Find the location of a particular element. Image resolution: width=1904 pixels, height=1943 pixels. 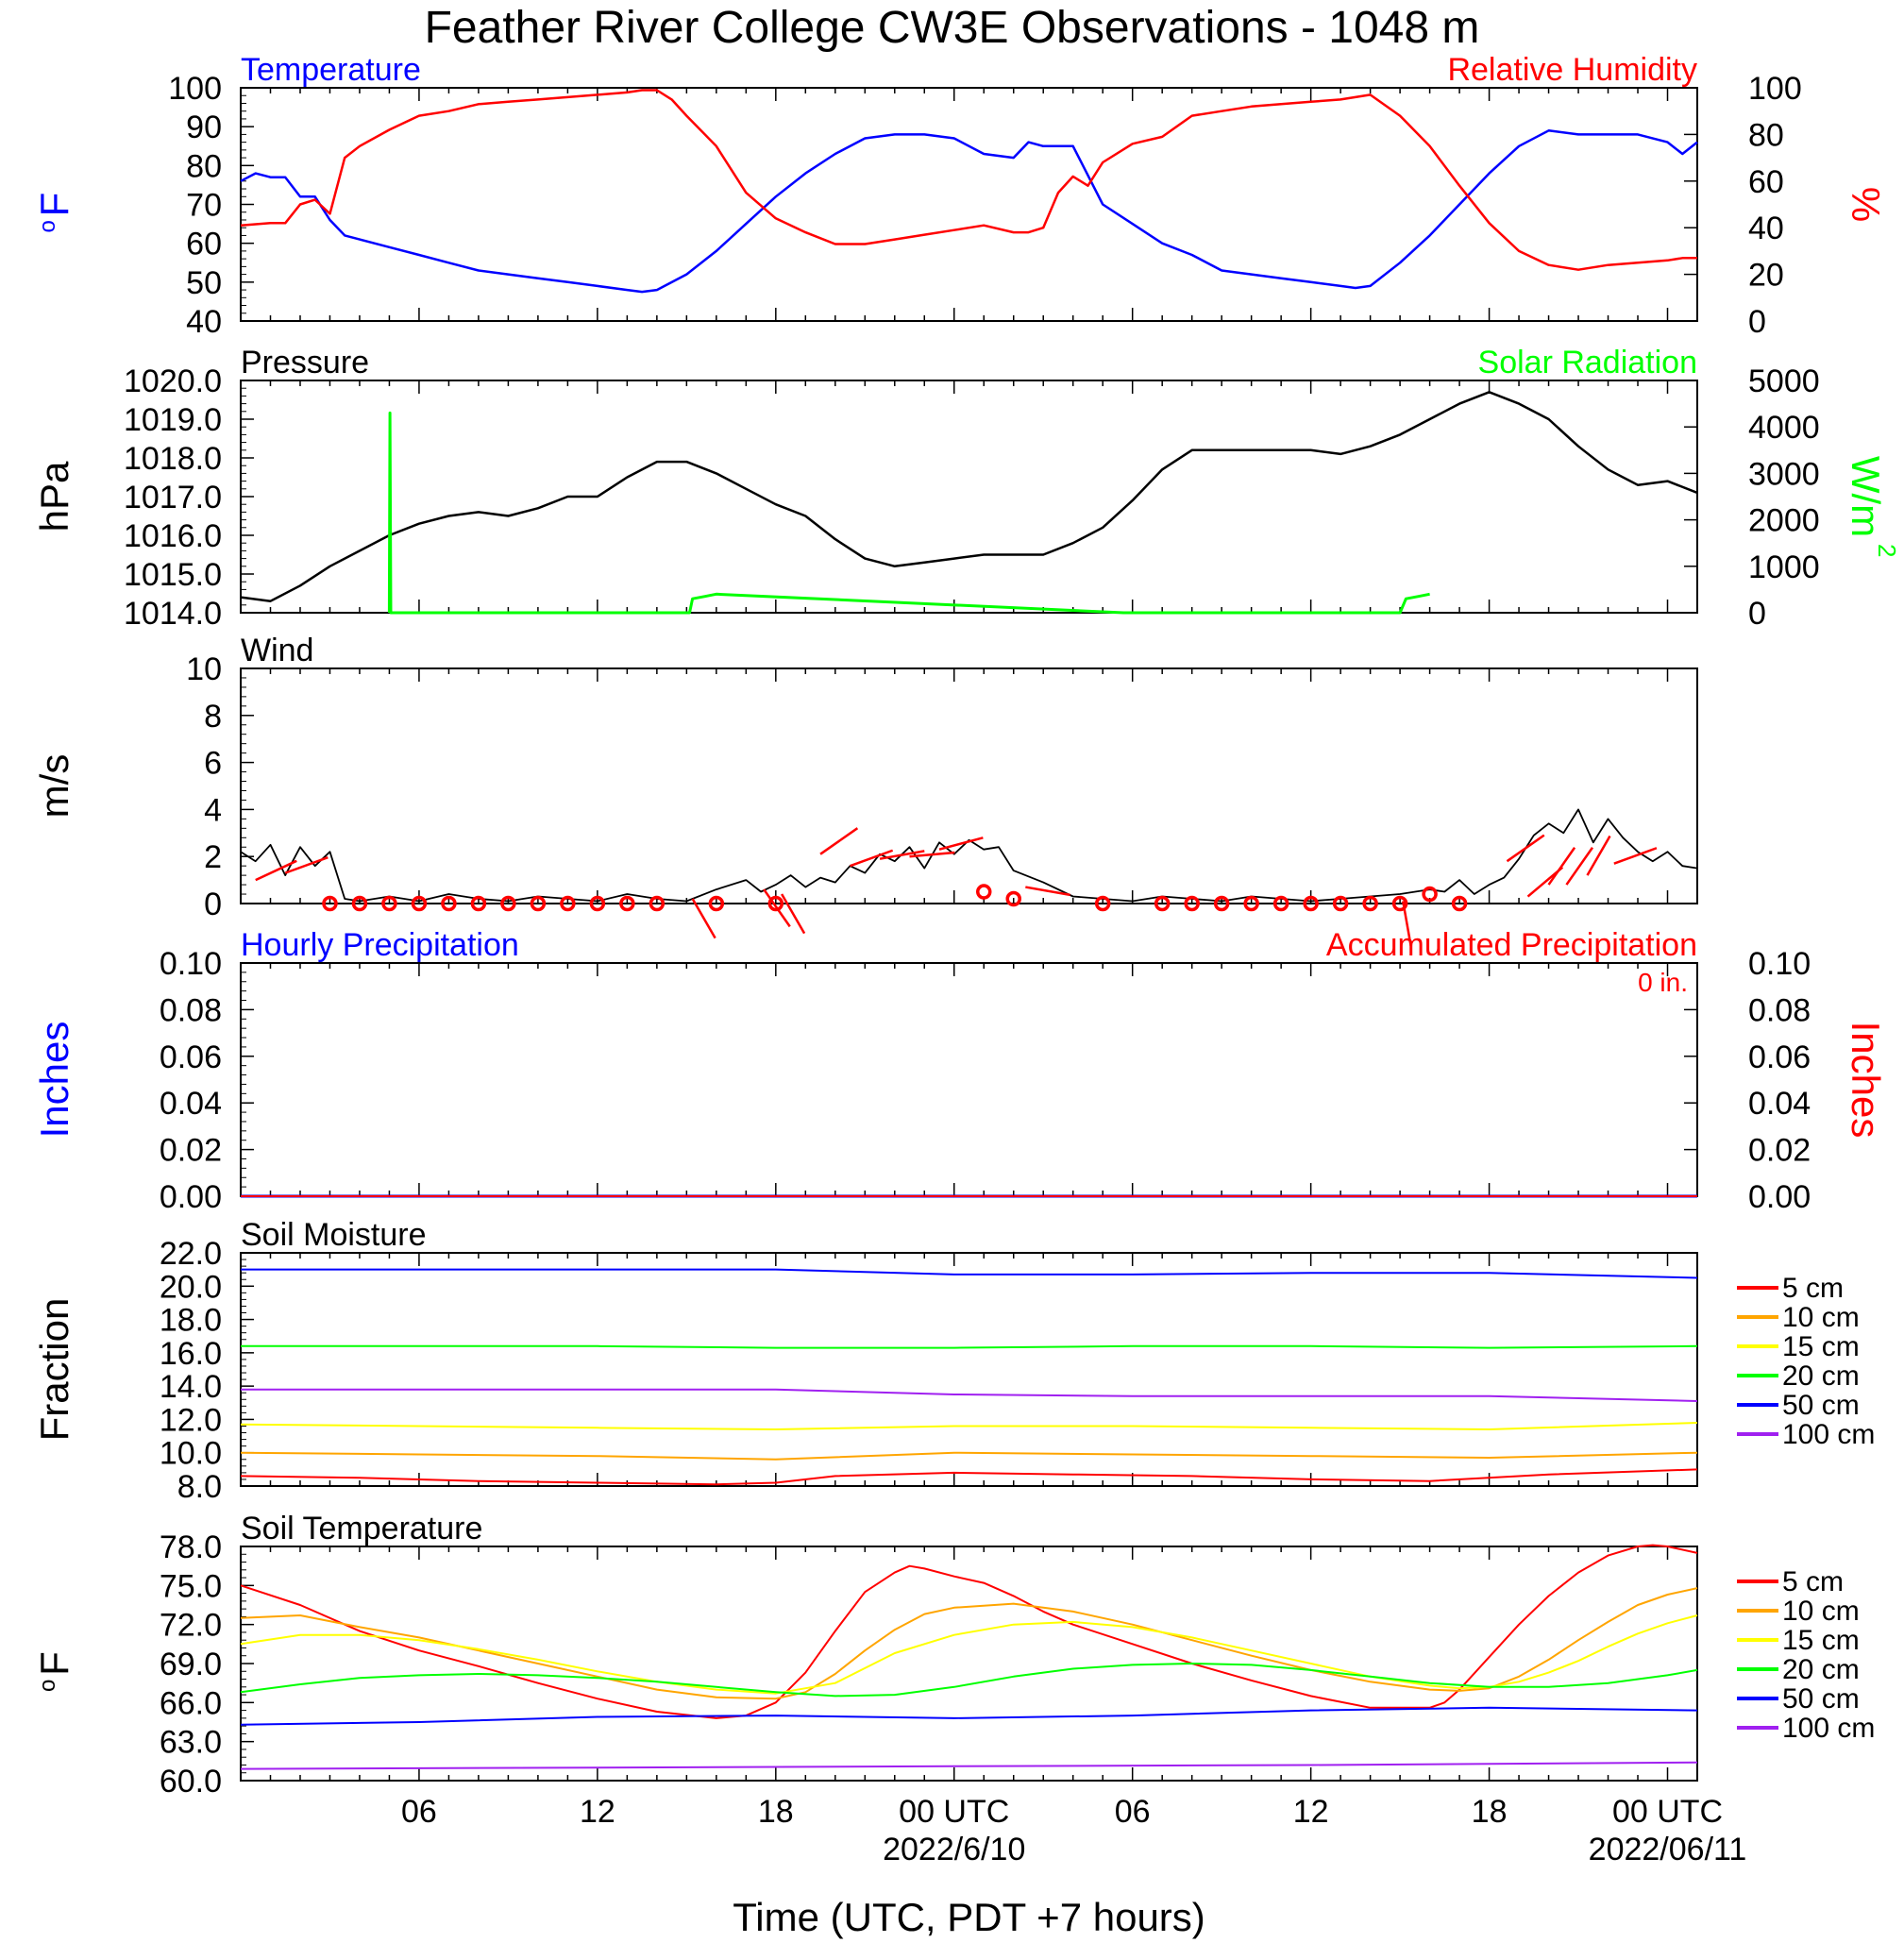

y-tick-label: 6 is located at coordinates (213, 764).